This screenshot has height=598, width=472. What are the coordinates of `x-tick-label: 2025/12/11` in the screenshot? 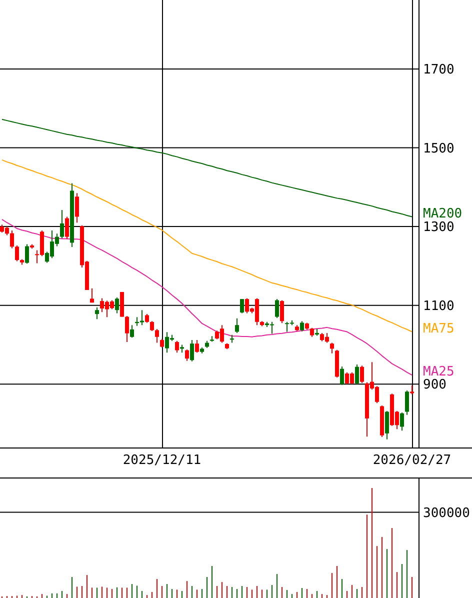 It's located at (162, 460).